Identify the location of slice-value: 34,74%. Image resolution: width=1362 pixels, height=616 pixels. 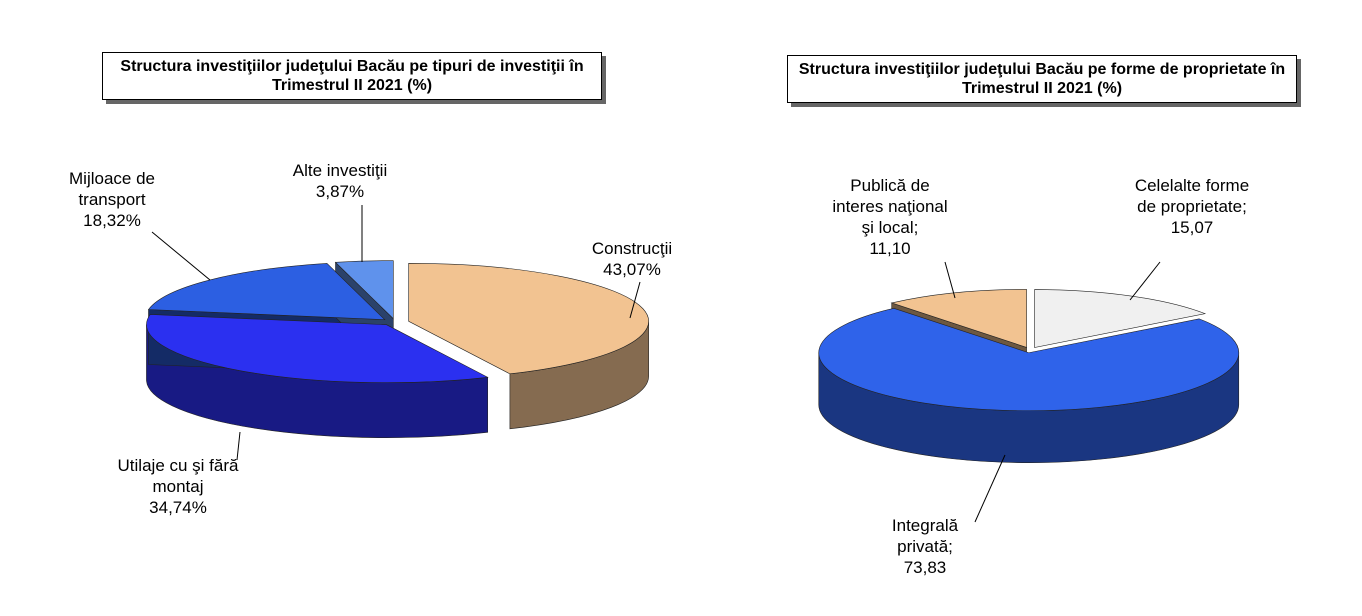
(178, 507).